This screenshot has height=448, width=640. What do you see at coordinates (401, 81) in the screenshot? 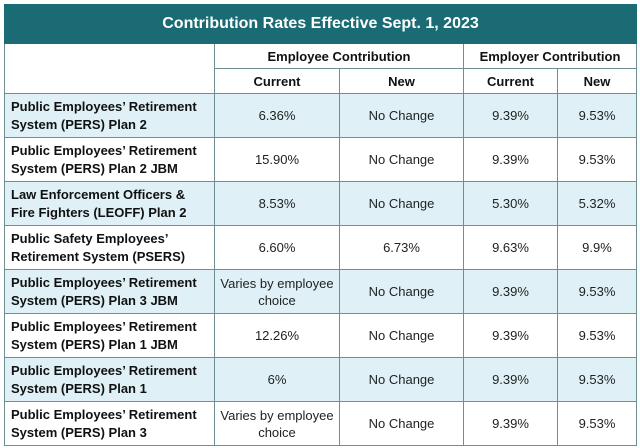
I see `employee-new-header: New` at bounding box center [401, 81].